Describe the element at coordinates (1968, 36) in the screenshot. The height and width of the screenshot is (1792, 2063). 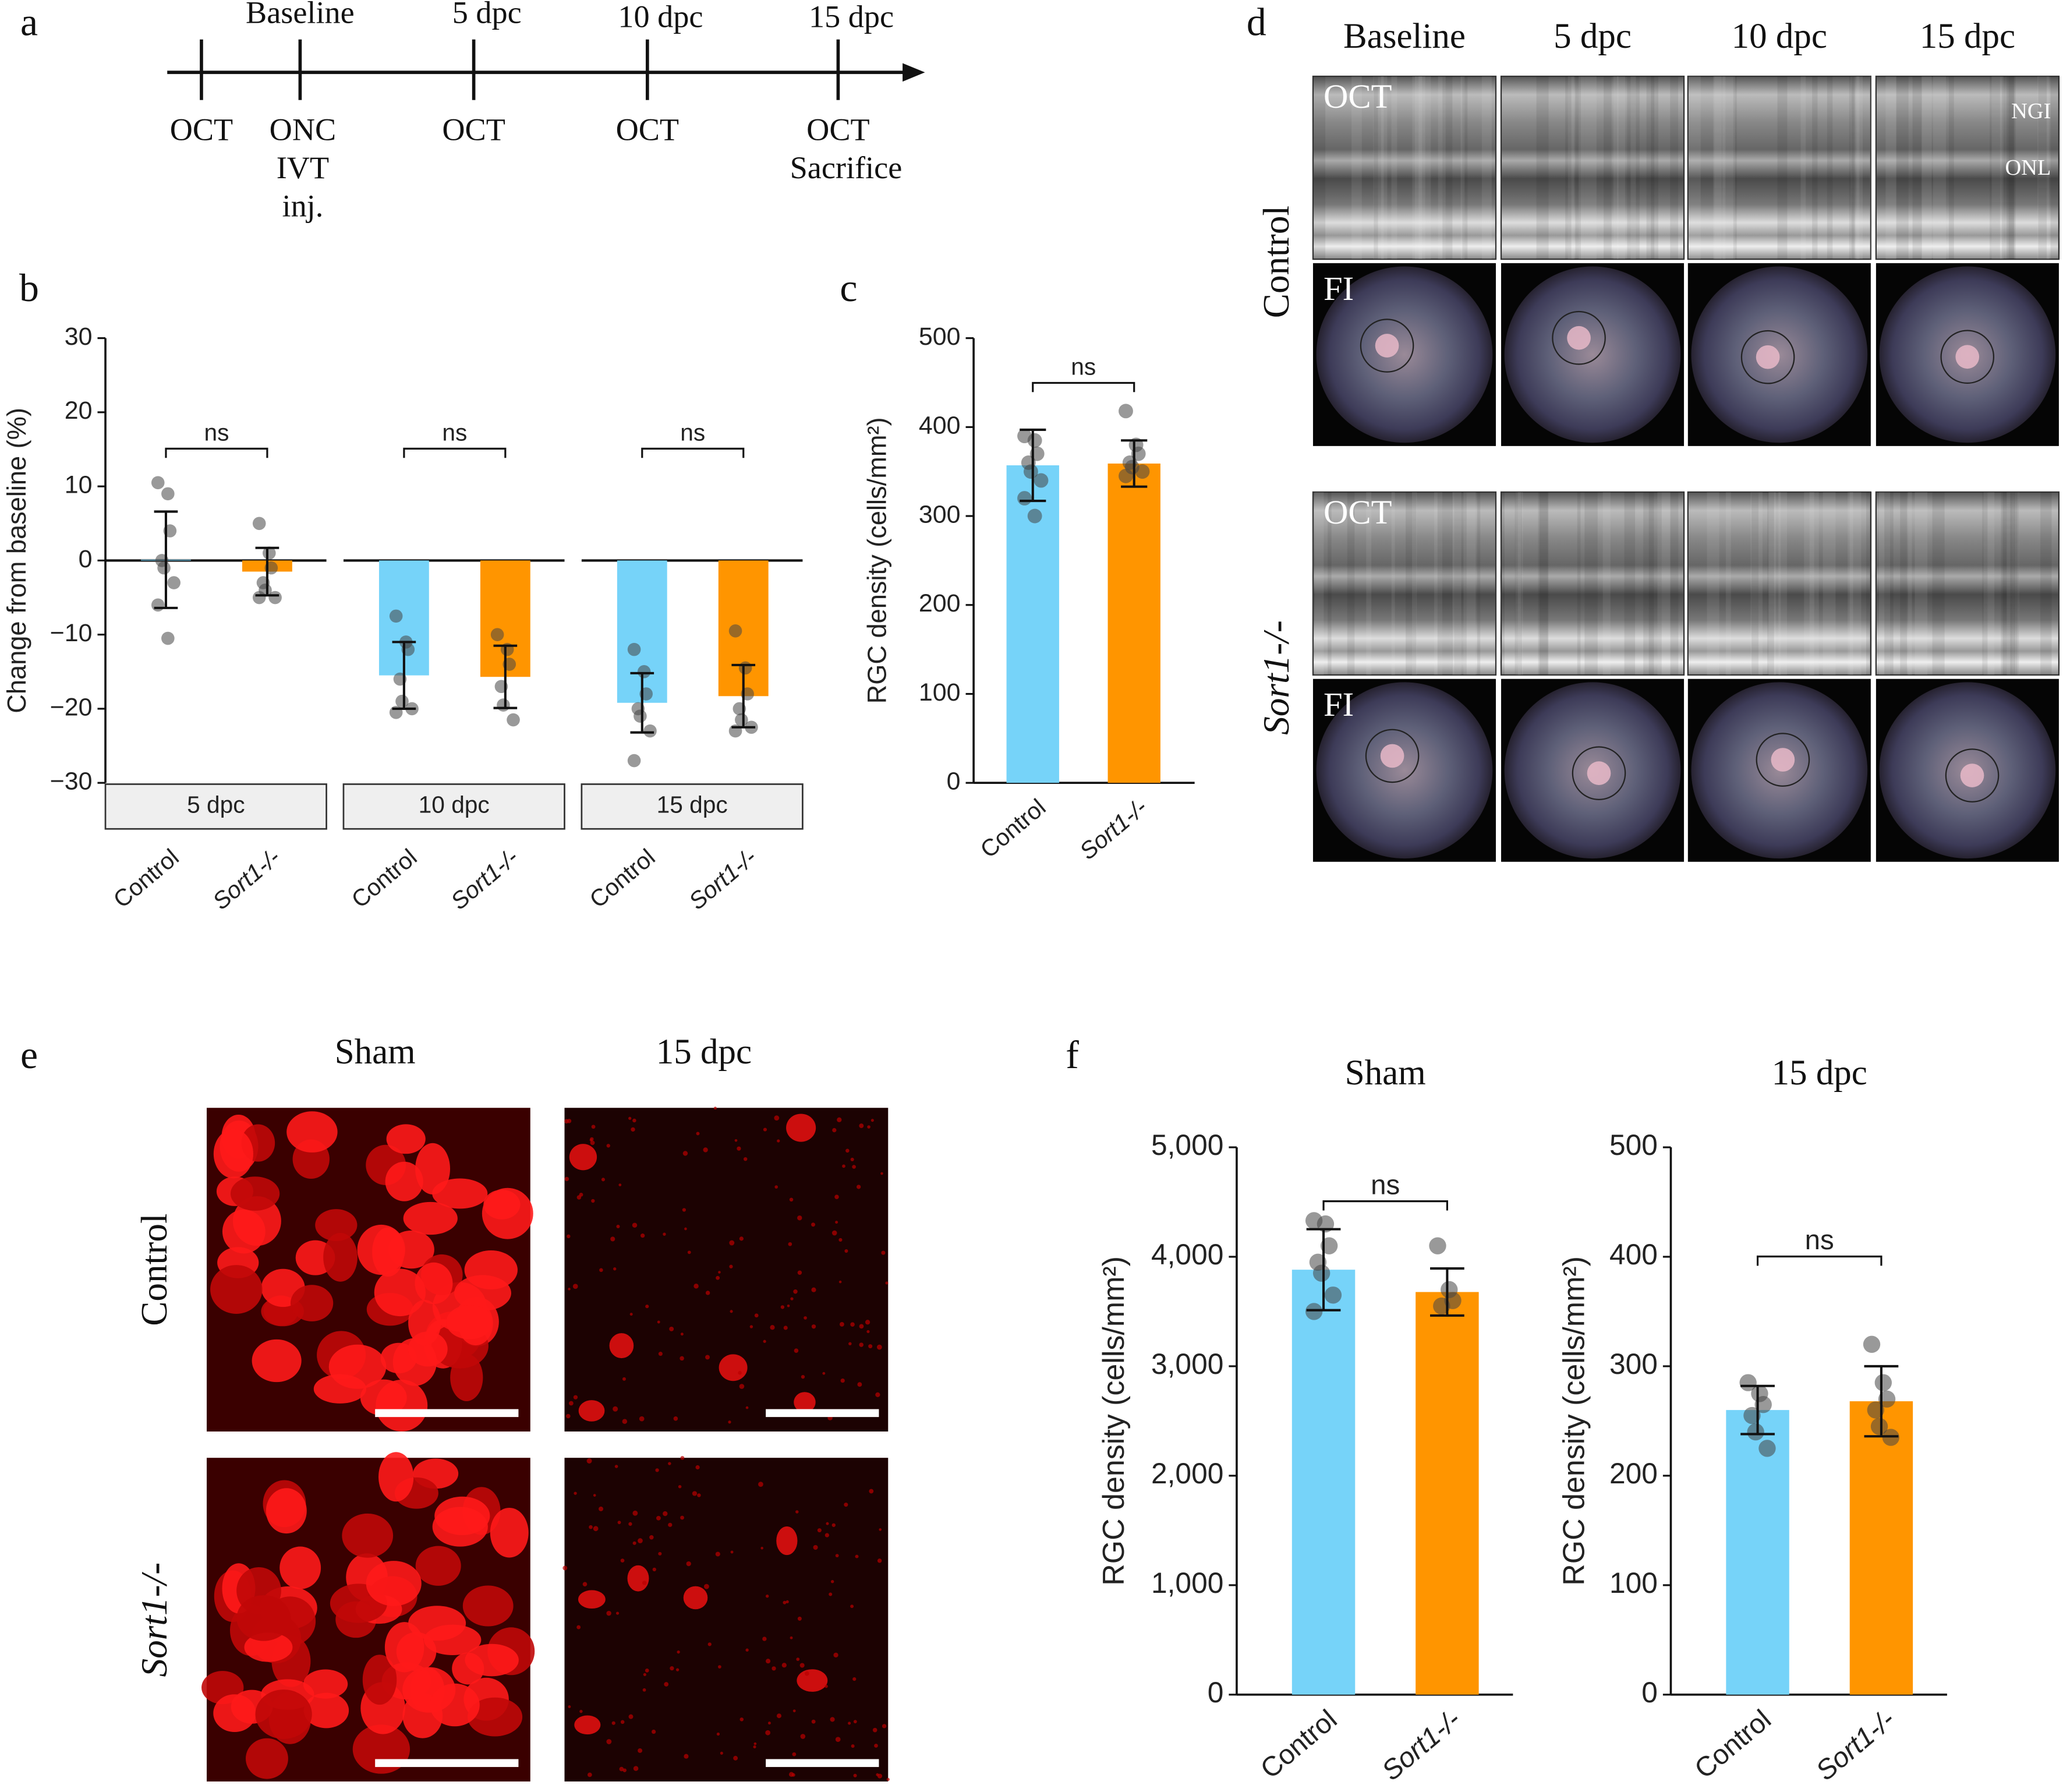
I see `column-header: 15 dpc` at that location.